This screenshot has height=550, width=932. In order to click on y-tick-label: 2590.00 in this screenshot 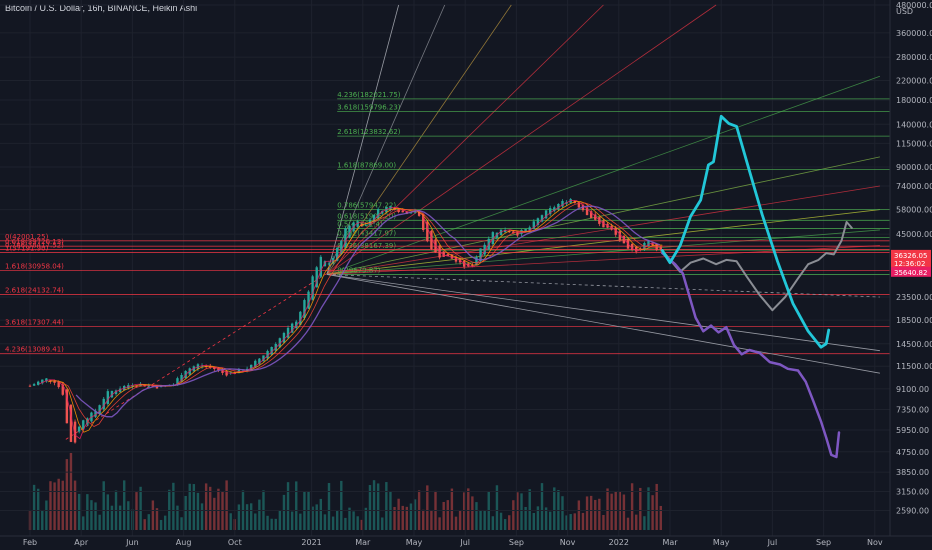, I will do `click(912, 511)`.